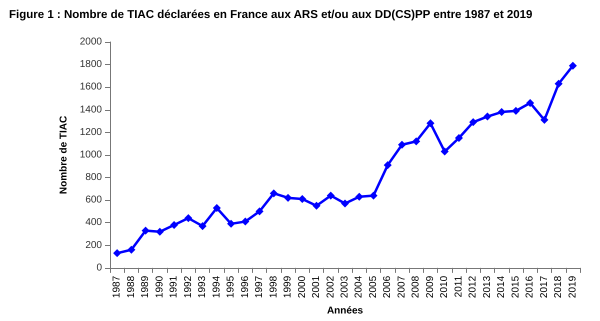 Image resolution: width=600 pixels, height=321 pixels. Describe the element at coordinates (202, 286) in the screenshot. I see `x-tick-label: 1993` at that location.